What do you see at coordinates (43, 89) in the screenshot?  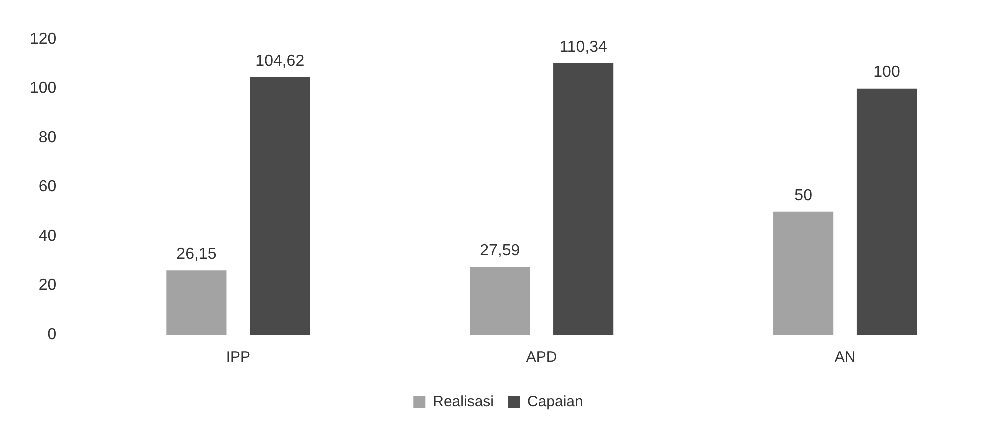 I see `y-tick-label: 100` at bounding box center [43, 89].